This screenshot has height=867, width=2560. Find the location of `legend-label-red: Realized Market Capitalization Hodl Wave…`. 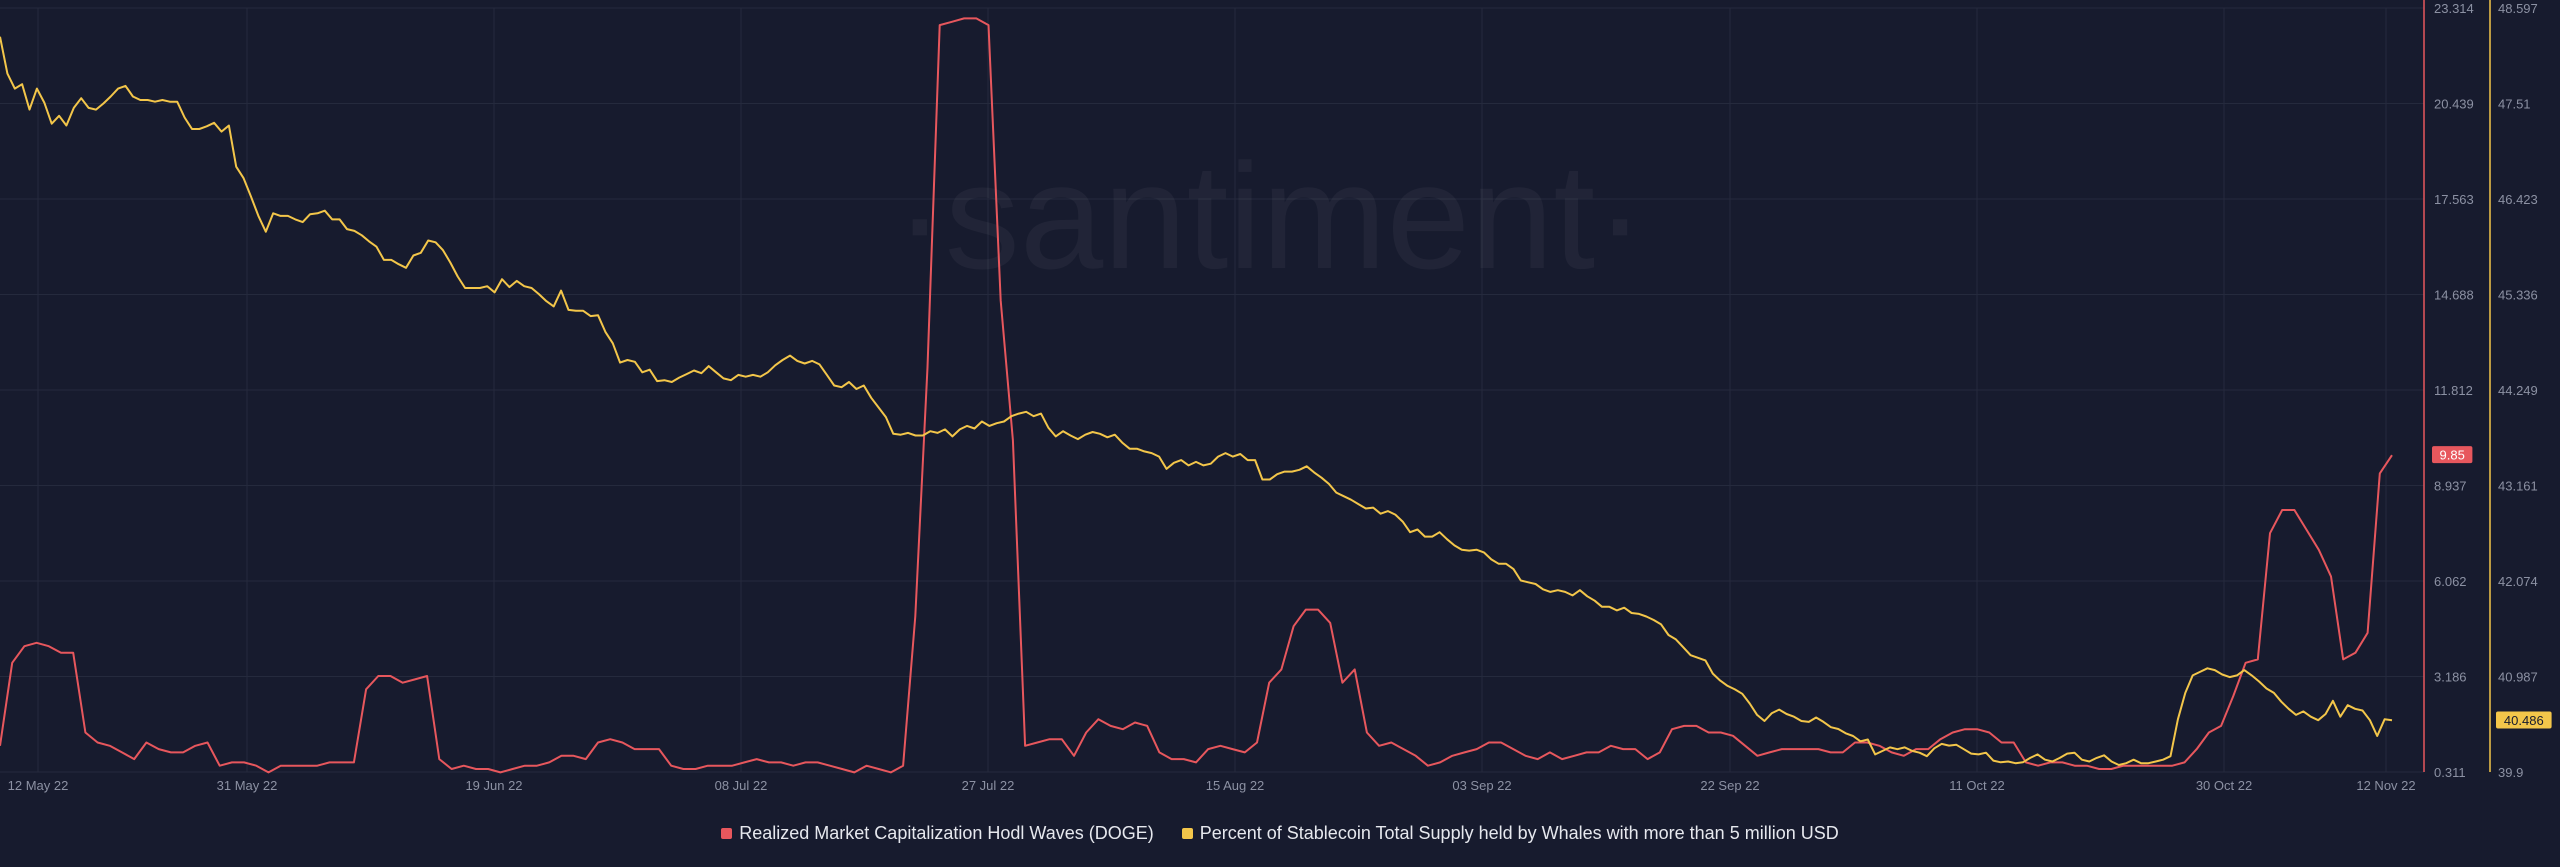

legend-label-red: Realized Market Capitalization Hodl Wave… is located at coordinates (946, 832).